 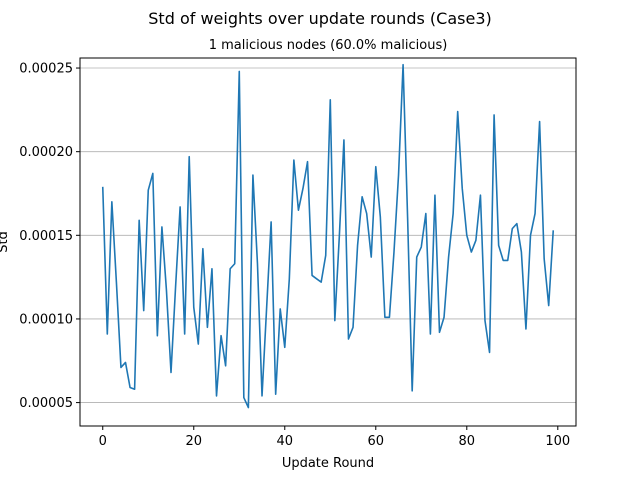 I want to click on x-axis-label: Update Round, so click(x=328, y=463).